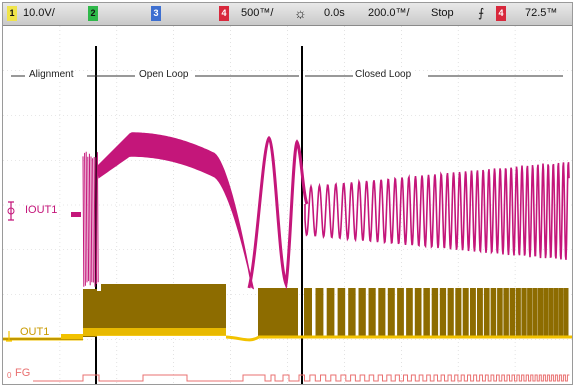 This screenshot has height=387, width=575. Describe the element at coordinates (44, 271) in the screenshot. I see `channel-markers` at that location.